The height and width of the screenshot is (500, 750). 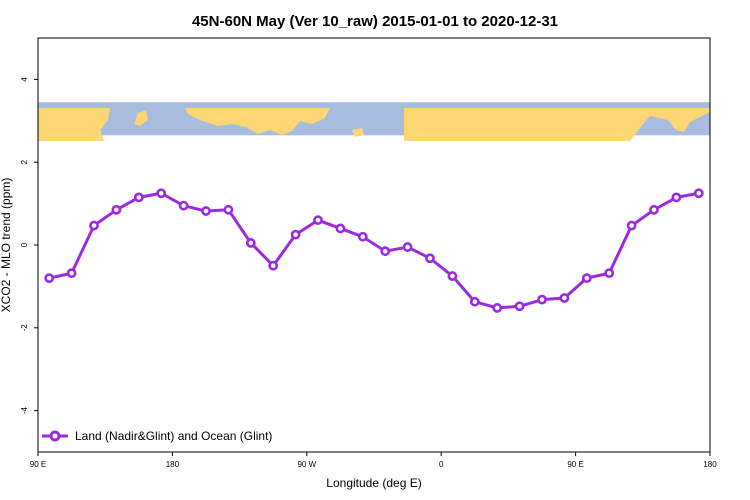 I want to click on land-japan, so click(x=141, y=118).